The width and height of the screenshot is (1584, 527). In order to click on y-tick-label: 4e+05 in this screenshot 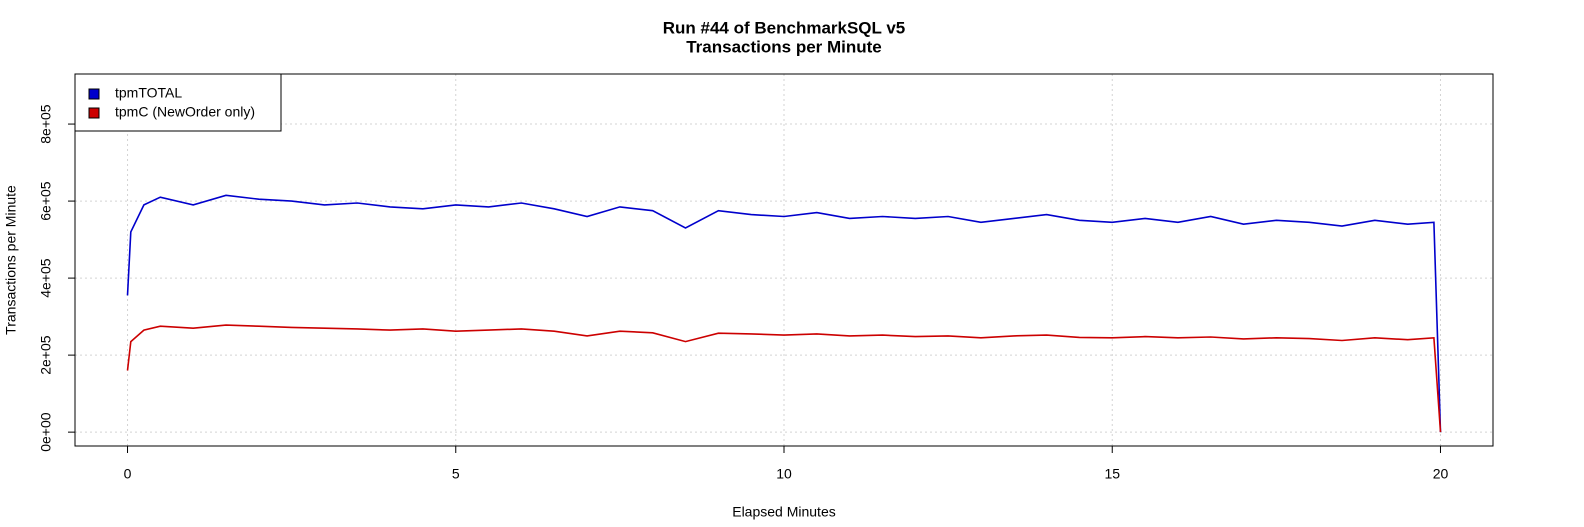, I will do `click(46, 278)`.